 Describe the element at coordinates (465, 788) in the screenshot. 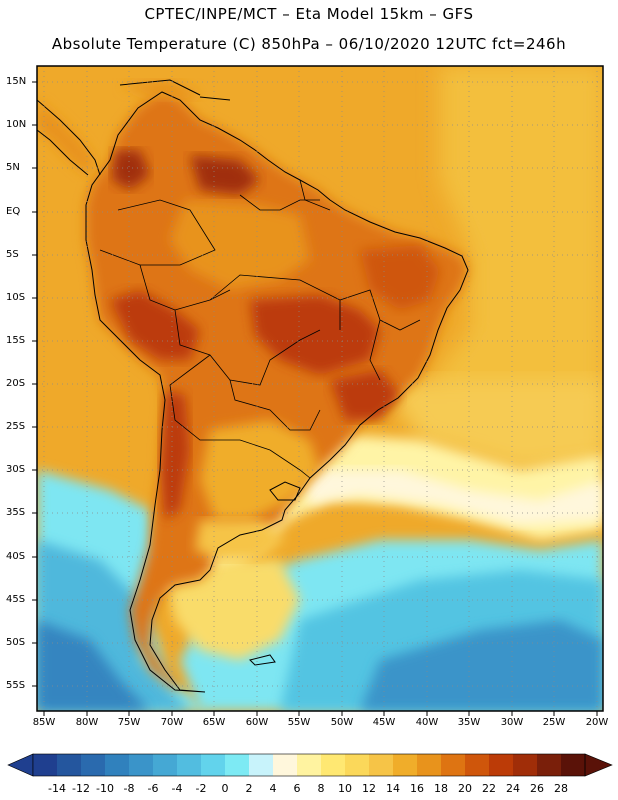

I see `colorbar-tick-label: 20` at that location.